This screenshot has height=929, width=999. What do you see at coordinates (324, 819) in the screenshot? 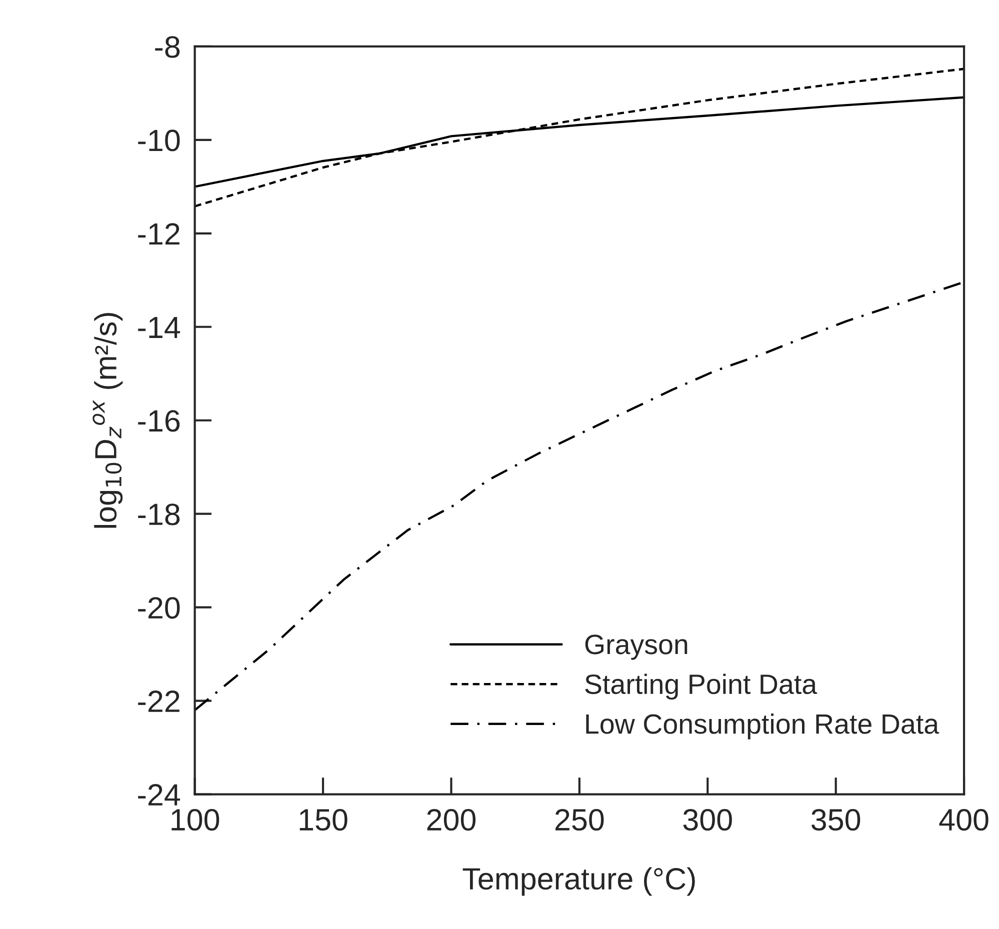
I see `x-tick-label: 150` at bounding box center [324, 819].